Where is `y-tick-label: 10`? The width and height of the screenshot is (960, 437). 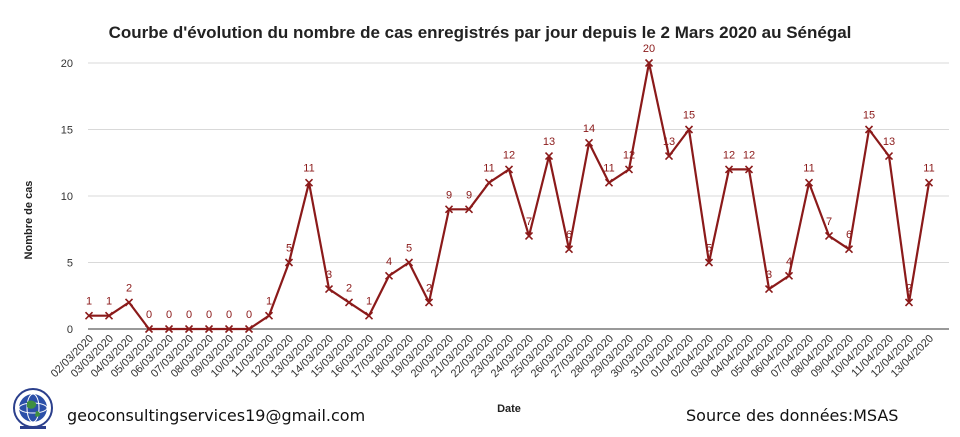
y-tick-label: 10 is located at coordinates (67, 197).